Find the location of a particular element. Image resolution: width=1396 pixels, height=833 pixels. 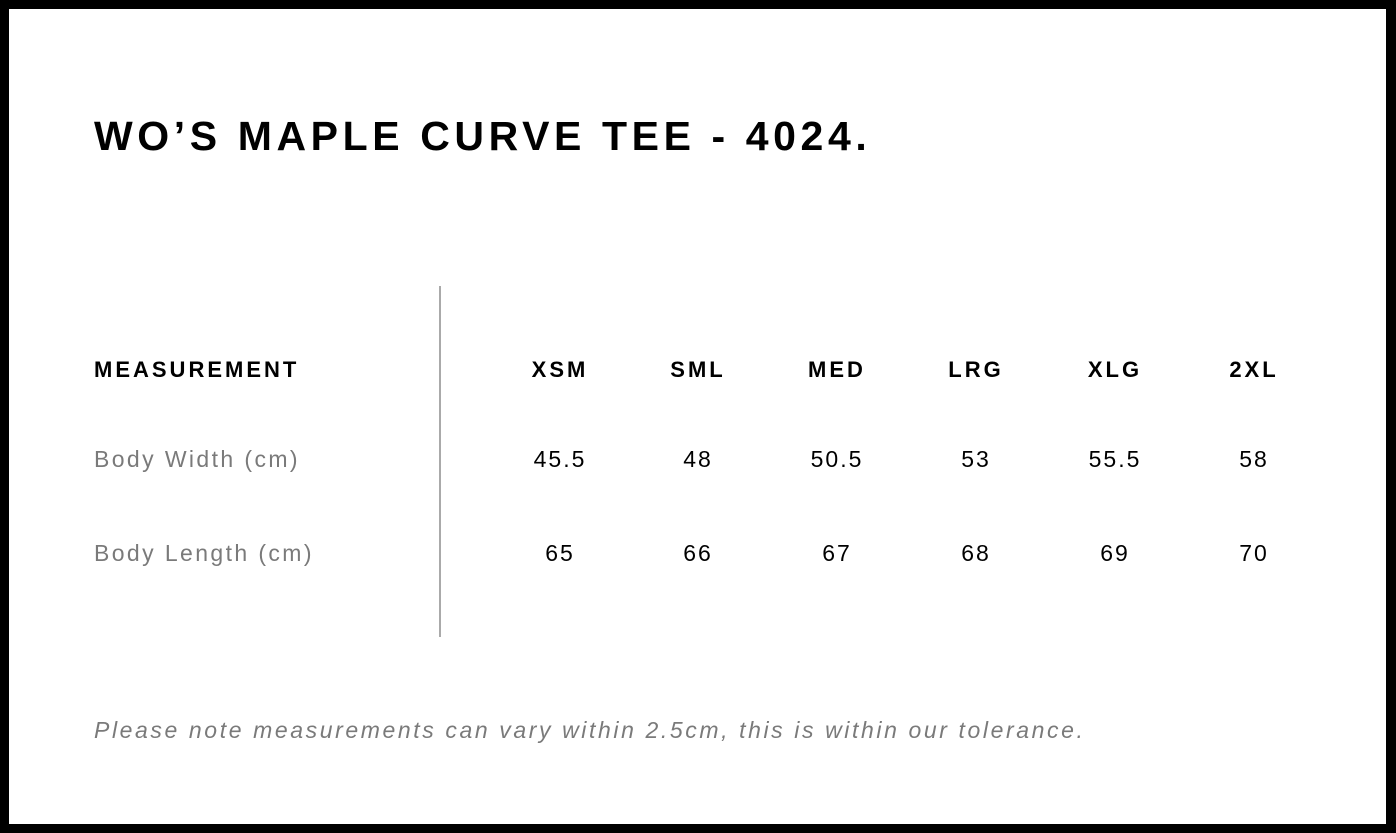

row-label-body-width: Body Width (cm) is located at coordinates (197, 459).